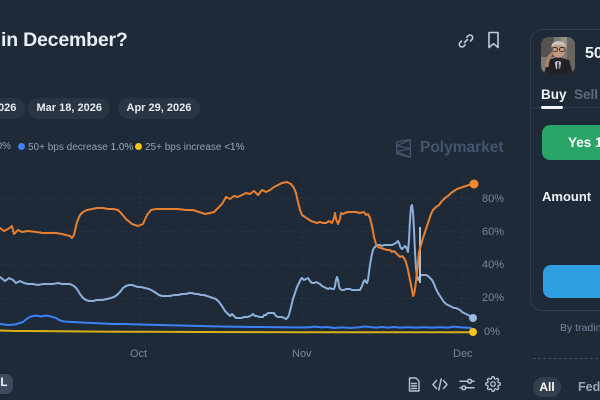 This screenshot has width=600, height=400. Describe the element at coordinates (493, 265) in the screenshot. I see `svg-text: 40%` at that location.